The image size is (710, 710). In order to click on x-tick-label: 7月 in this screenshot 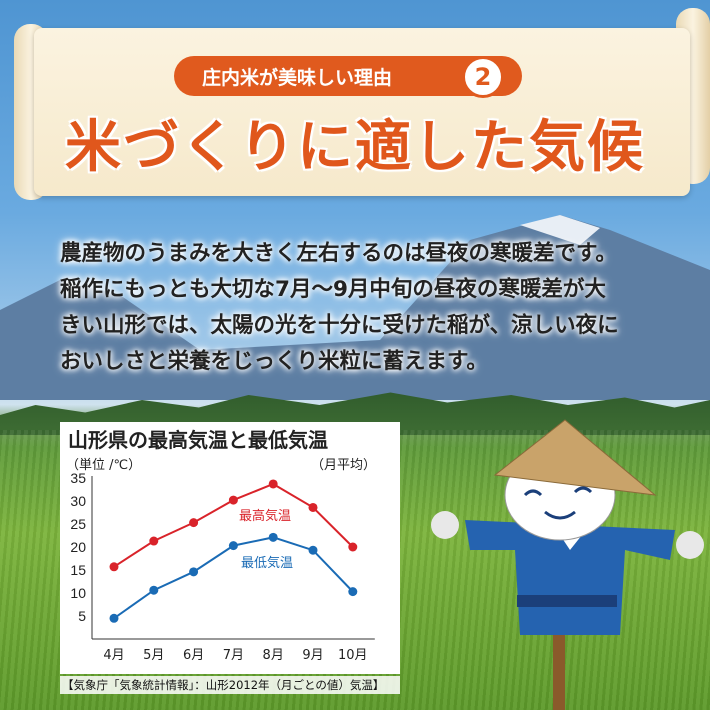, I will do `click(233, 655)`.